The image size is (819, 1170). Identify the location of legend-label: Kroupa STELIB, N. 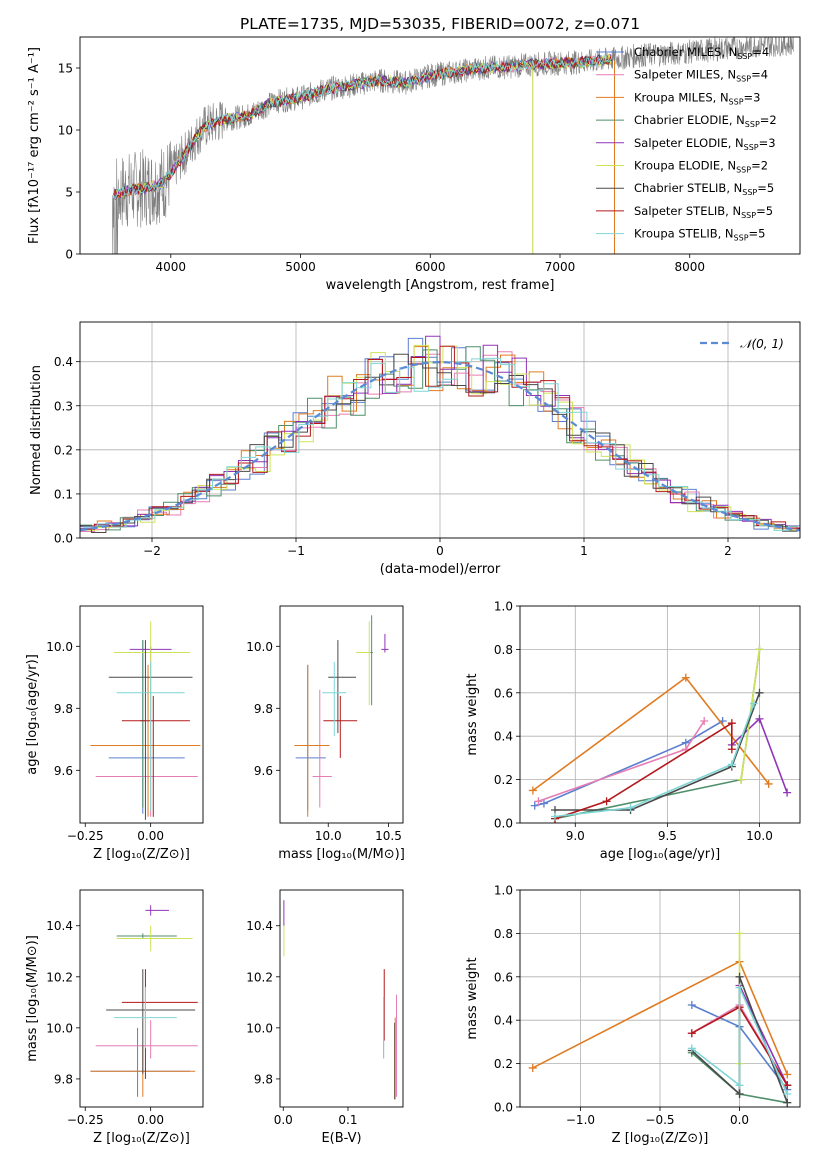
(684, 234).